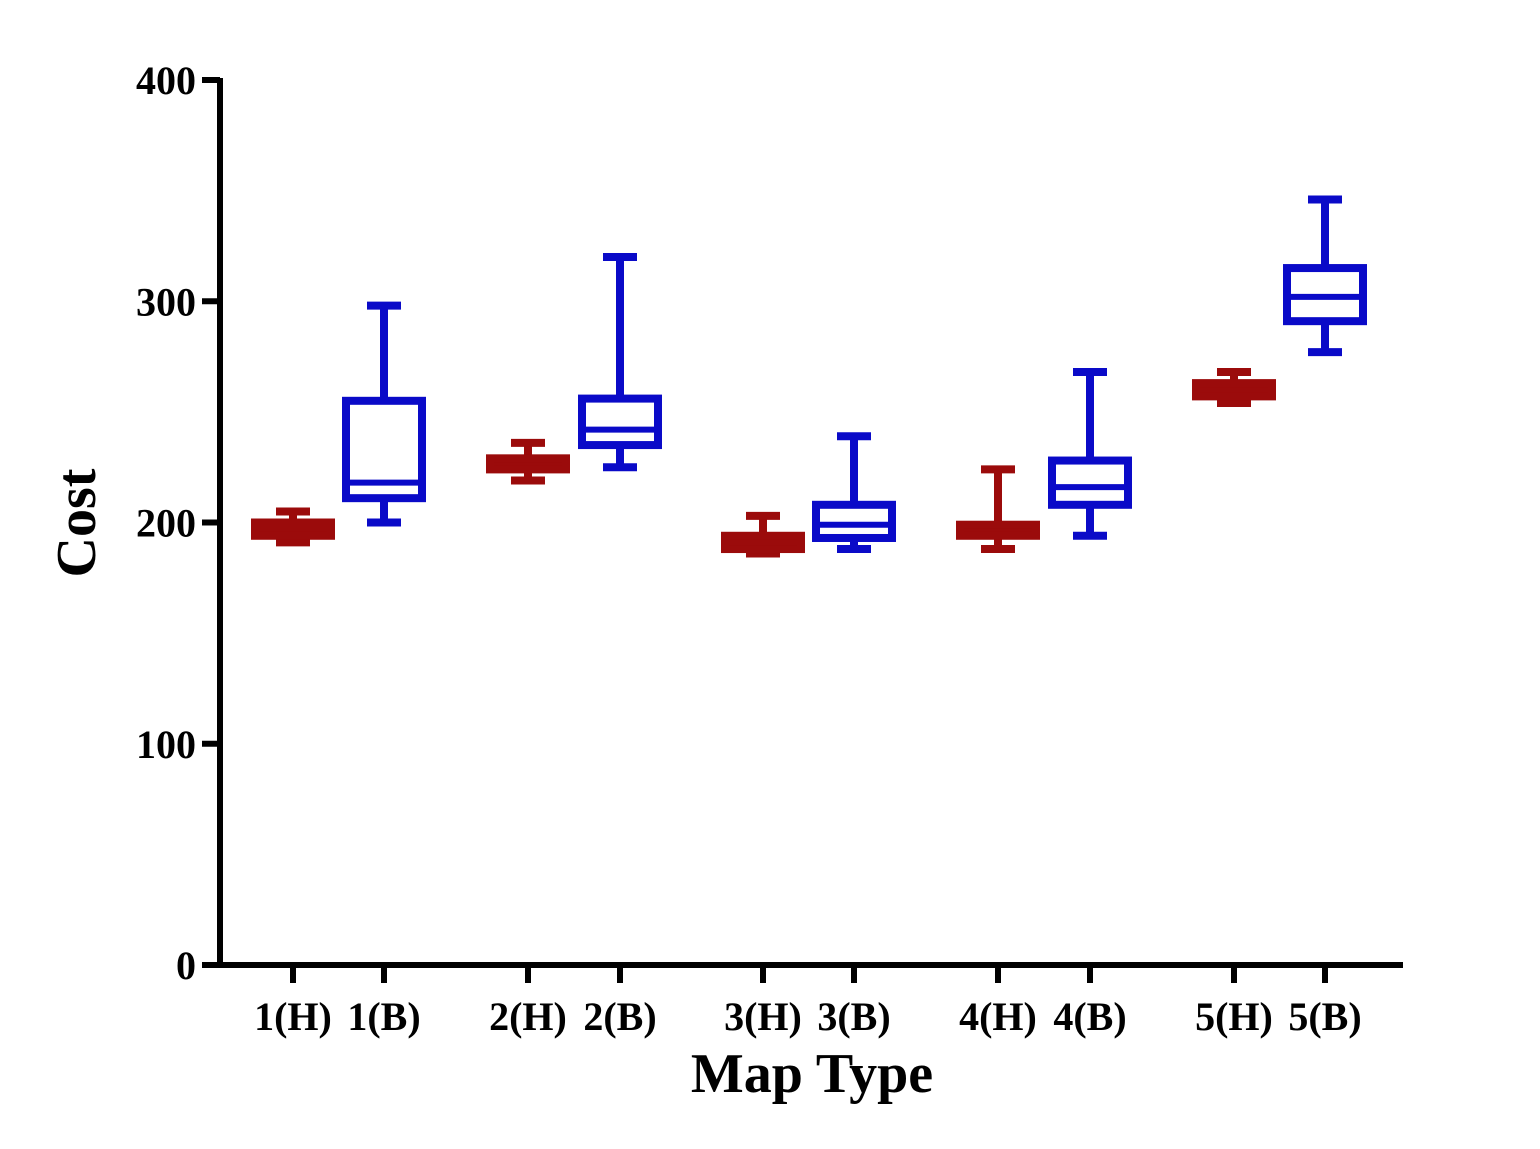  What do you see at coordinates (293, 1016) in the screenshot?
I see `x-tick-label: 1(H)` at bounding box center [293, 1016].